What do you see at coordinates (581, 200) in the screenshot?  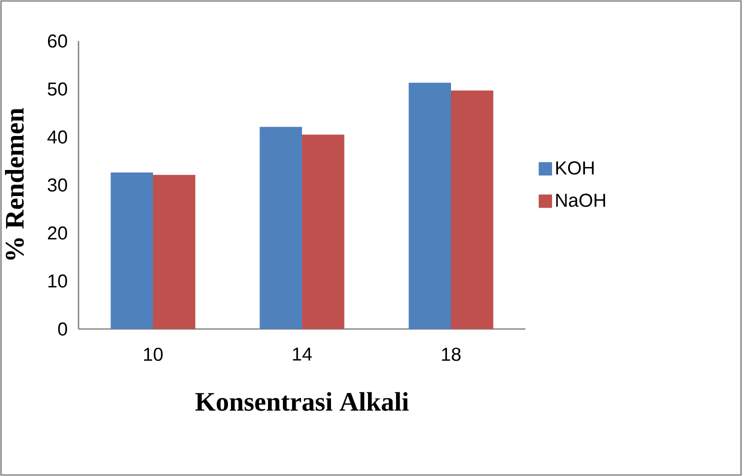 I see `legend-label: NaOH` at bounding box center [581, 200].